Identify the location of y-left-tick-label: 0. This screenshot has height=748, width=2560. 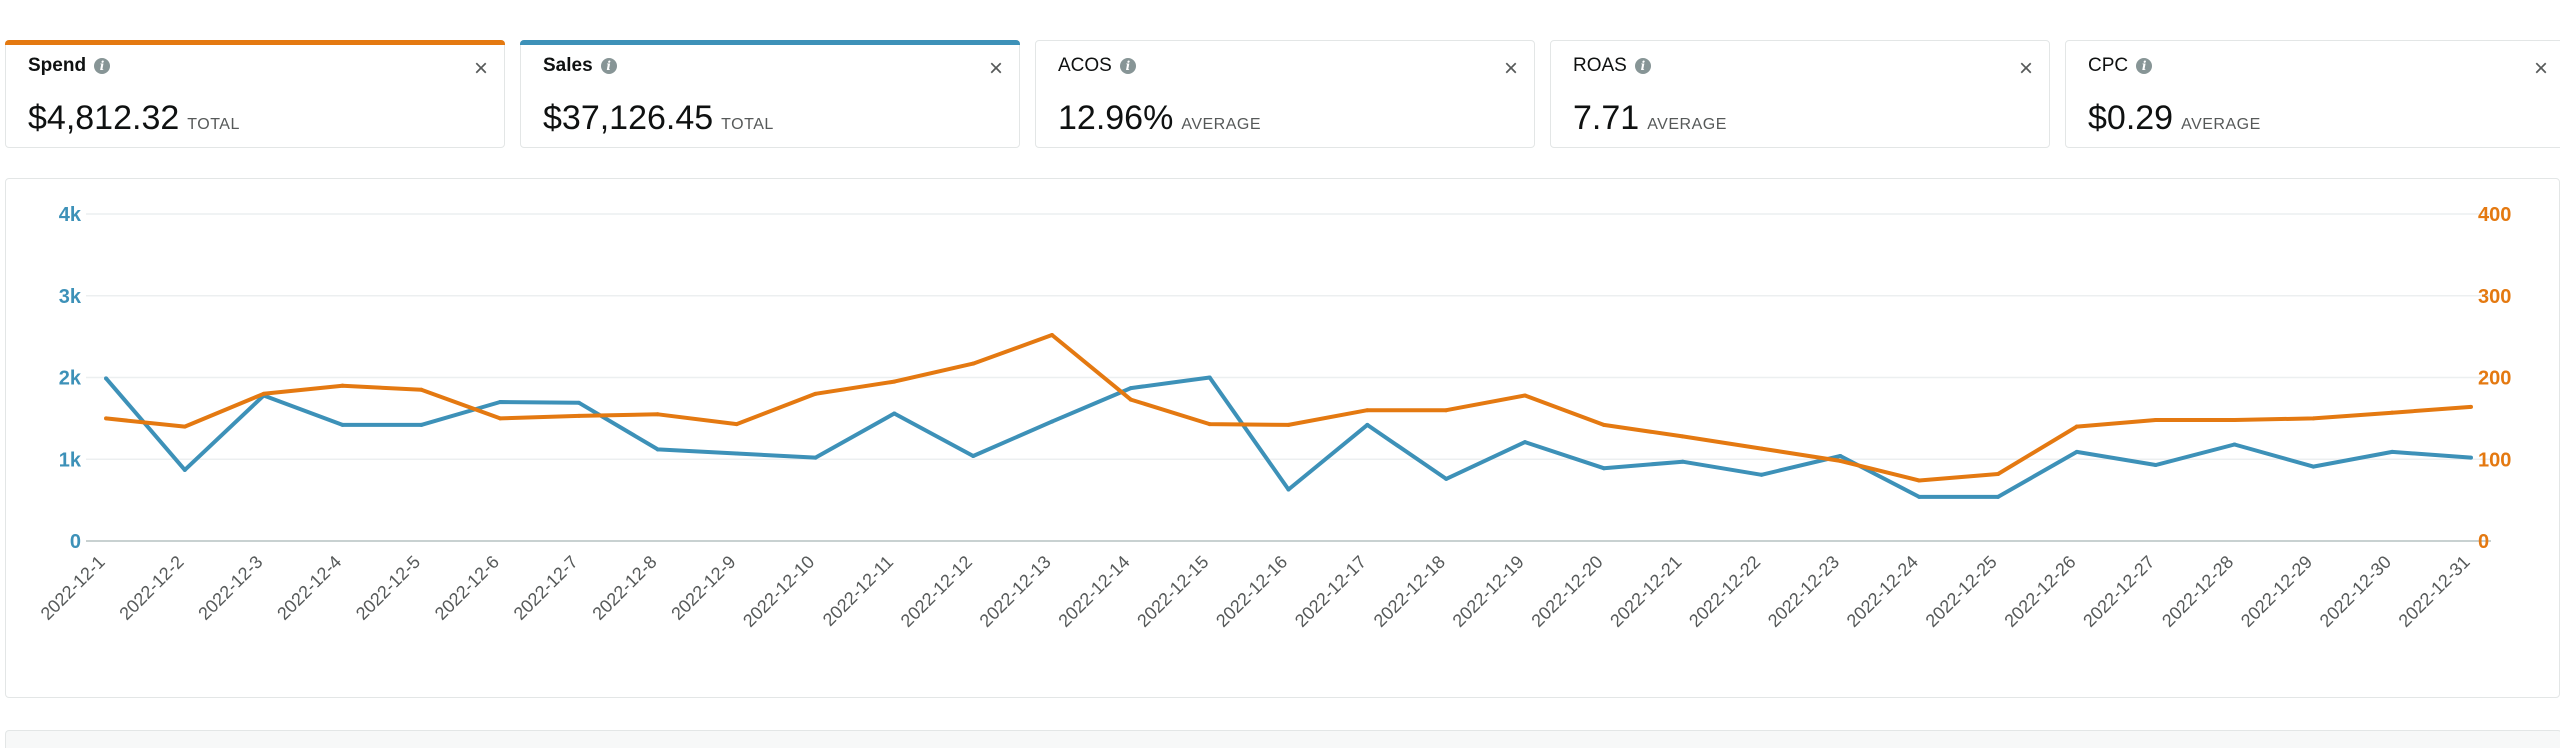
(75, 542).